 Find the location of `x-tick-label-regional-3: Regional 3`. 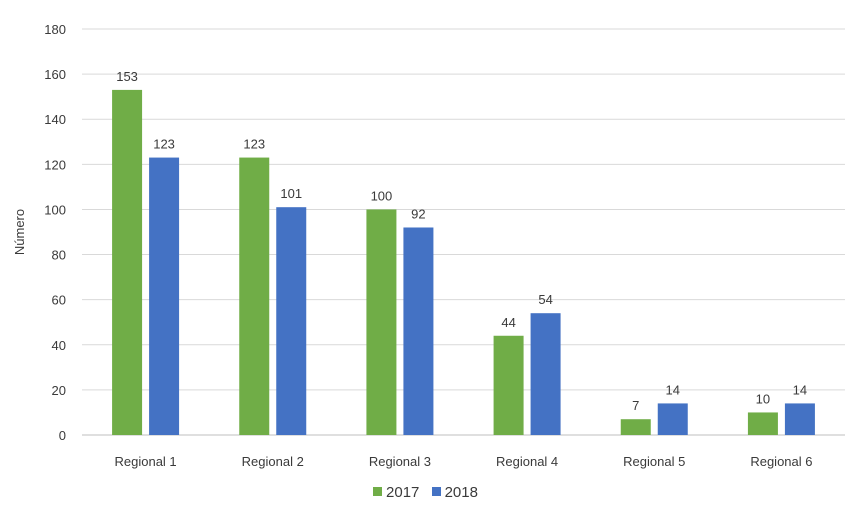

x-tick-label-regional-3: Regional 3 is located at coordinates (400, 461).